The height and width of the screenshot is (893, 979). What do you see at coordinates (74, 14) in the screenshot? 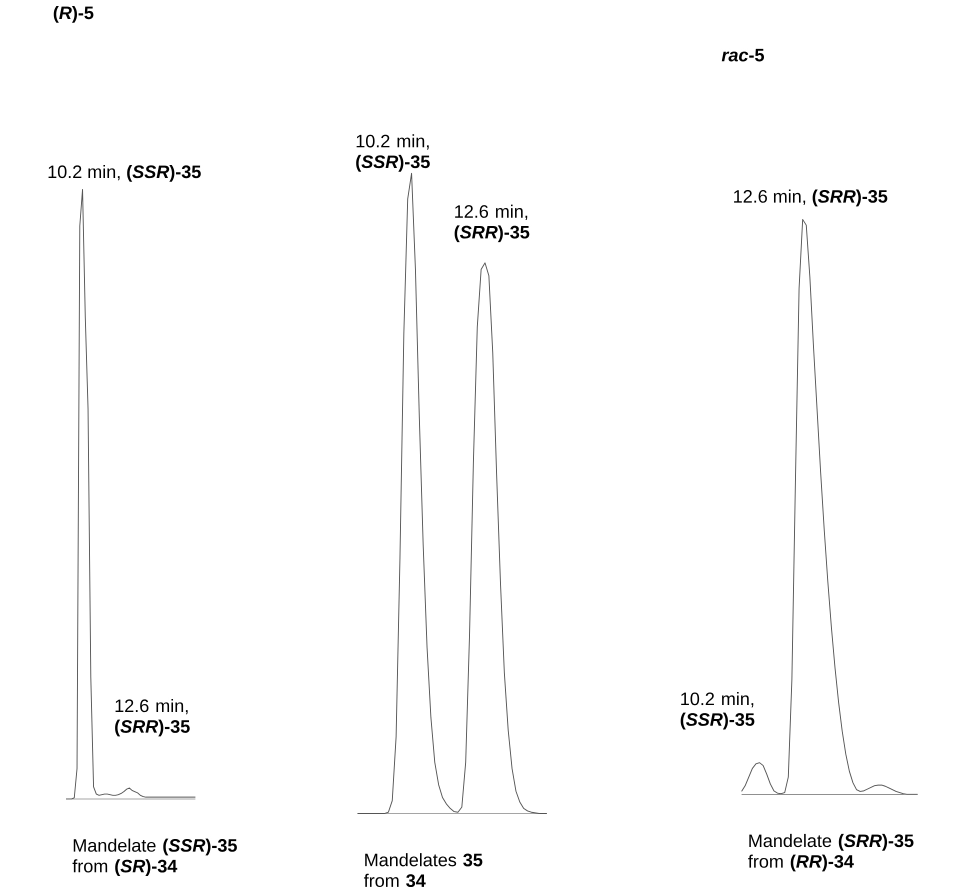
I see `chart-title: (R)-5` at bounding box center [74, 14].